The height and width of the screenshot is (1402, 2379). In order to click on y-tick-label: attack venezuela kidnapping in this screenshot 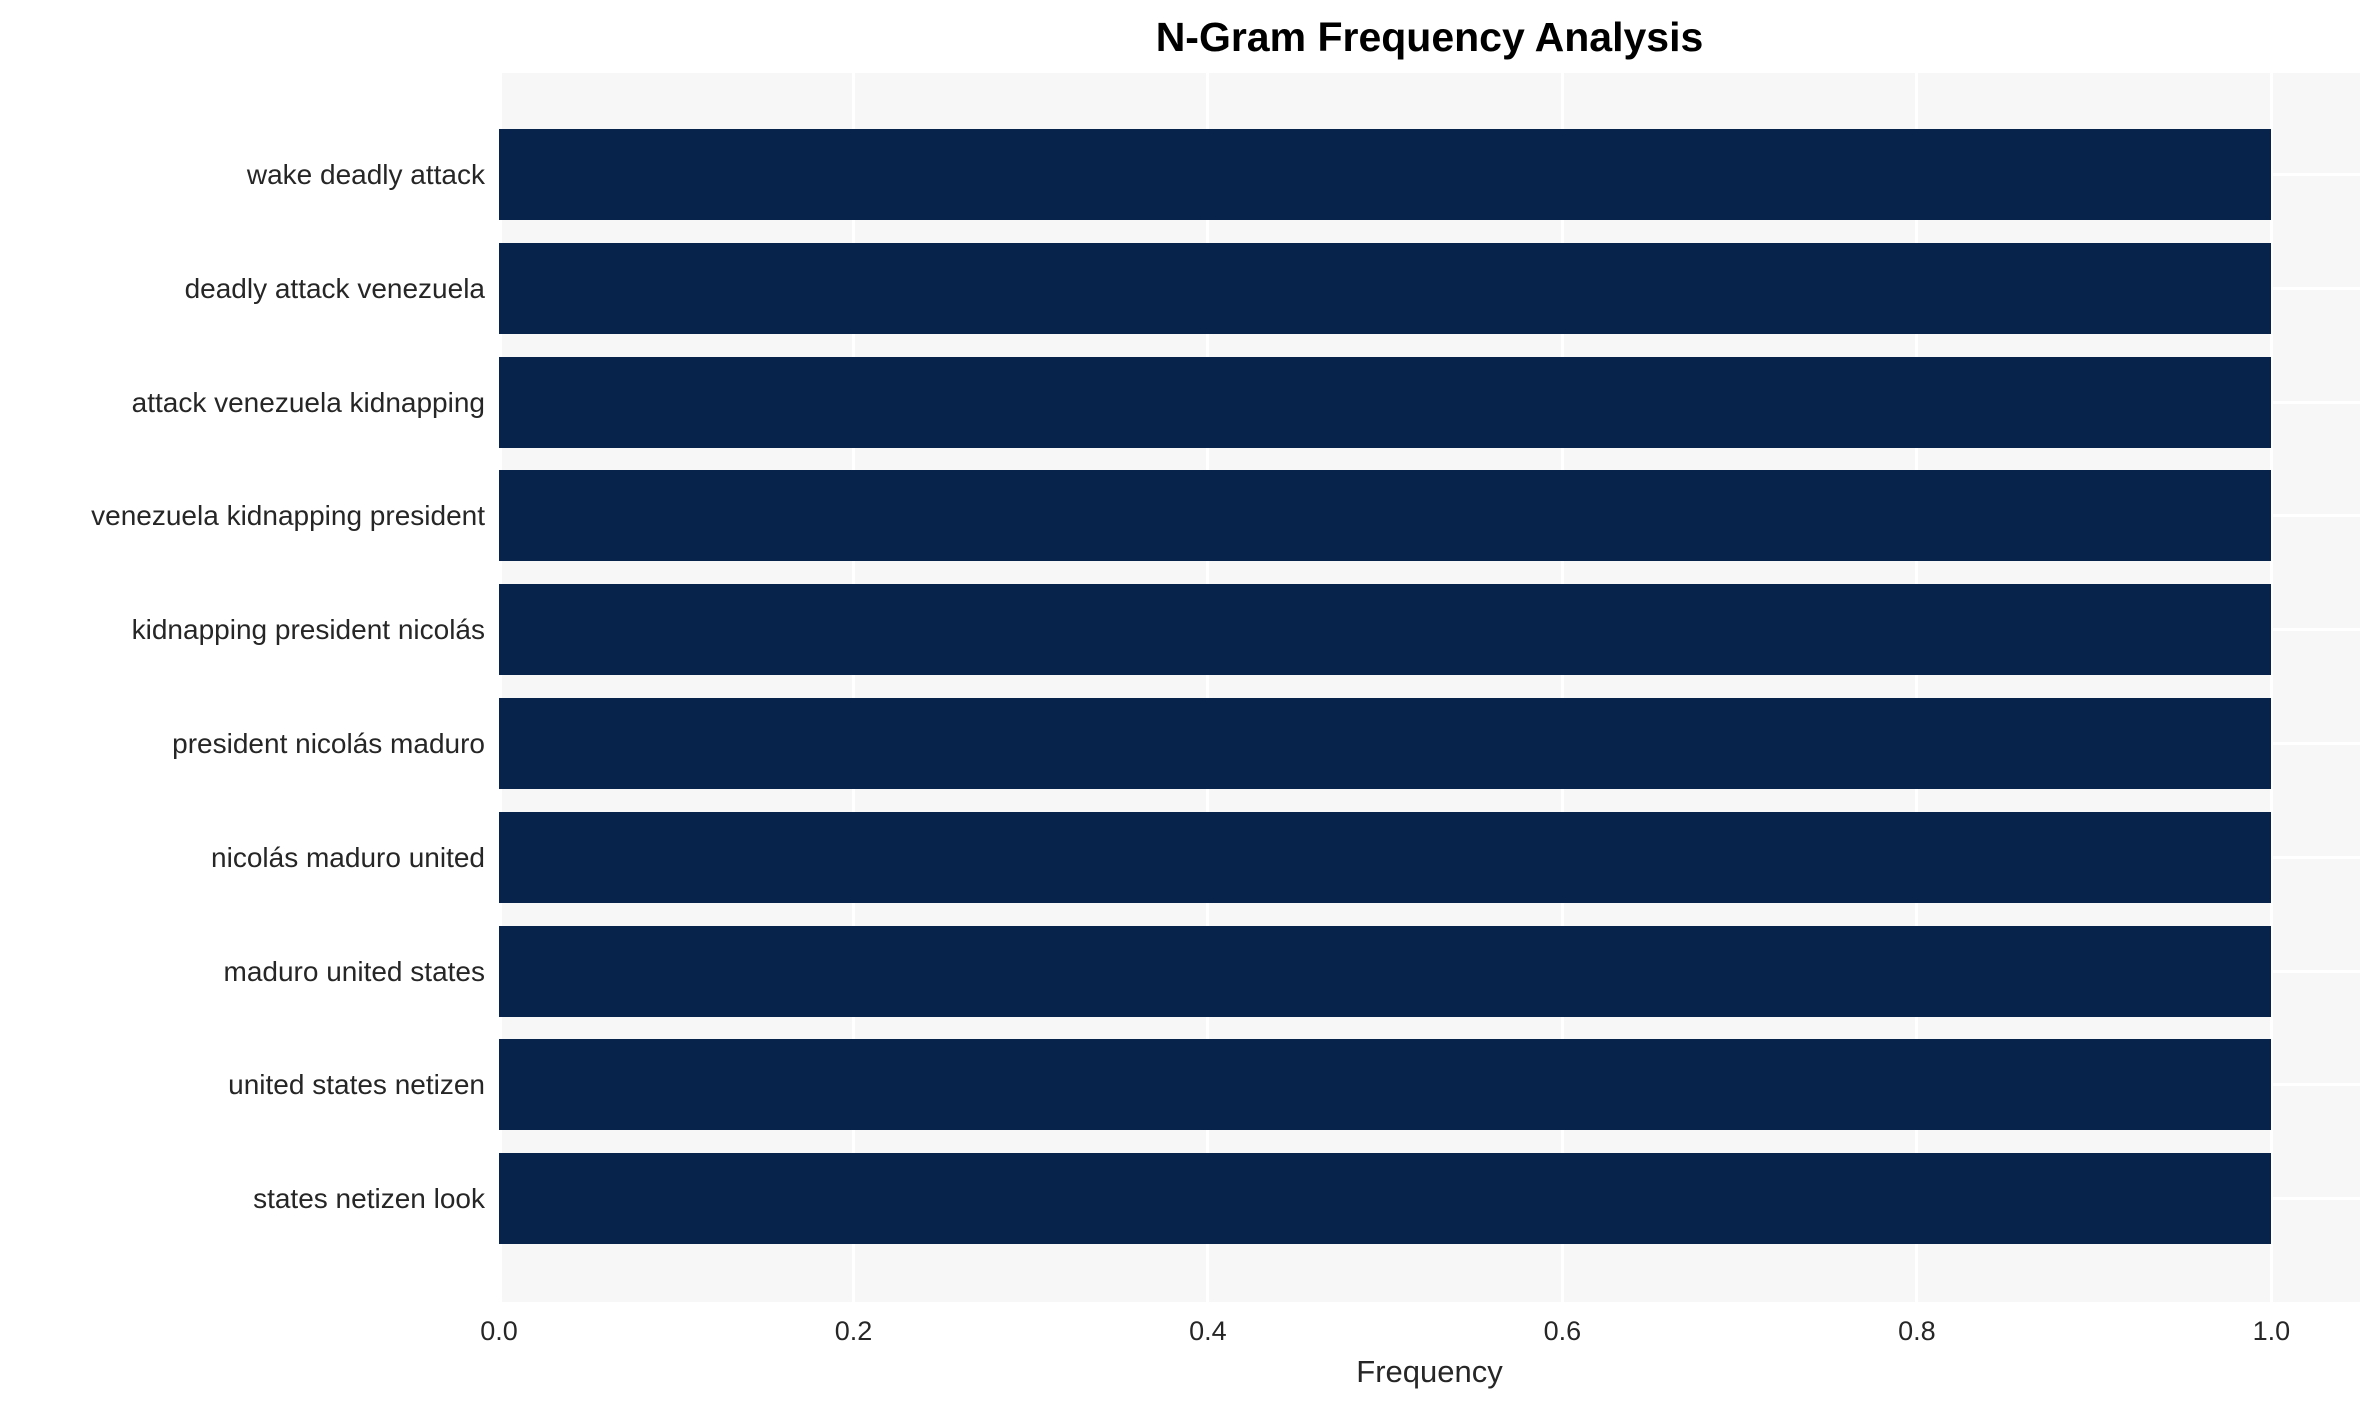, I will do `click(308, 402)`.